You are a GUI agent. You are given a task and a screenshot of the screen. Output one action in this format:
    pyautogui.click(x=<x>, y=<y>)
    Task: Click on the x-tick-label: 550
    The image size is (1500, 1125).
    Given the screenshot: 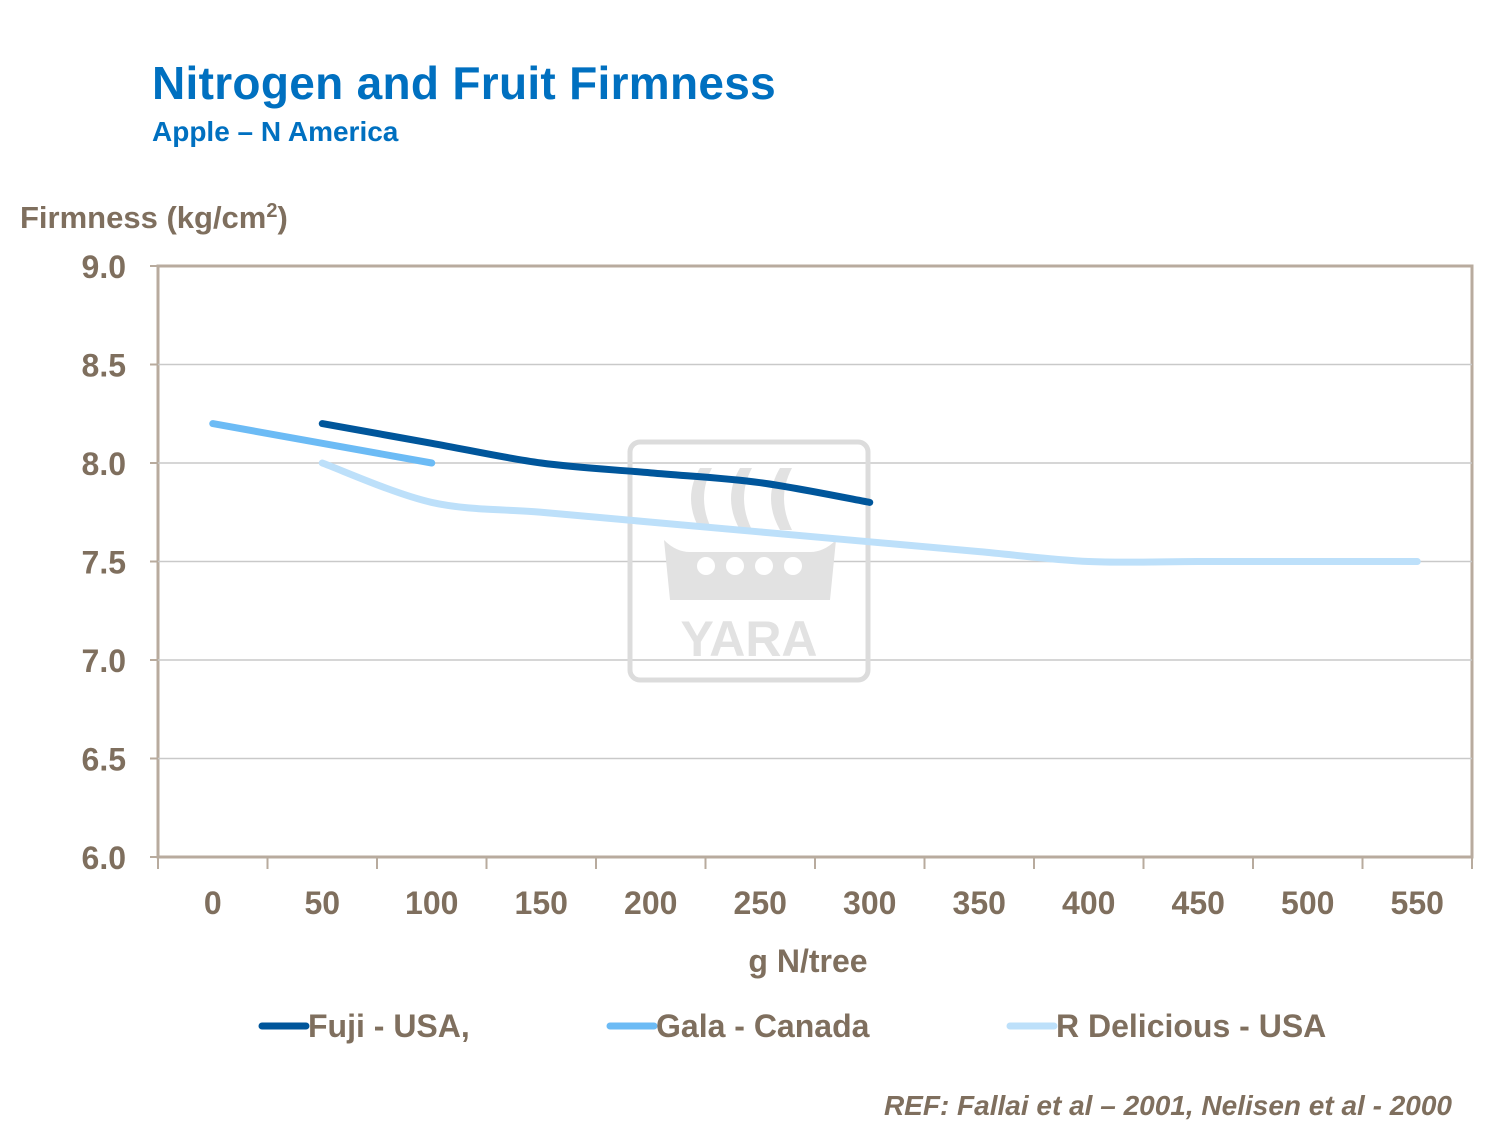 What is the action you would take?
    pyautogui.click(x=1417, y=903)
    